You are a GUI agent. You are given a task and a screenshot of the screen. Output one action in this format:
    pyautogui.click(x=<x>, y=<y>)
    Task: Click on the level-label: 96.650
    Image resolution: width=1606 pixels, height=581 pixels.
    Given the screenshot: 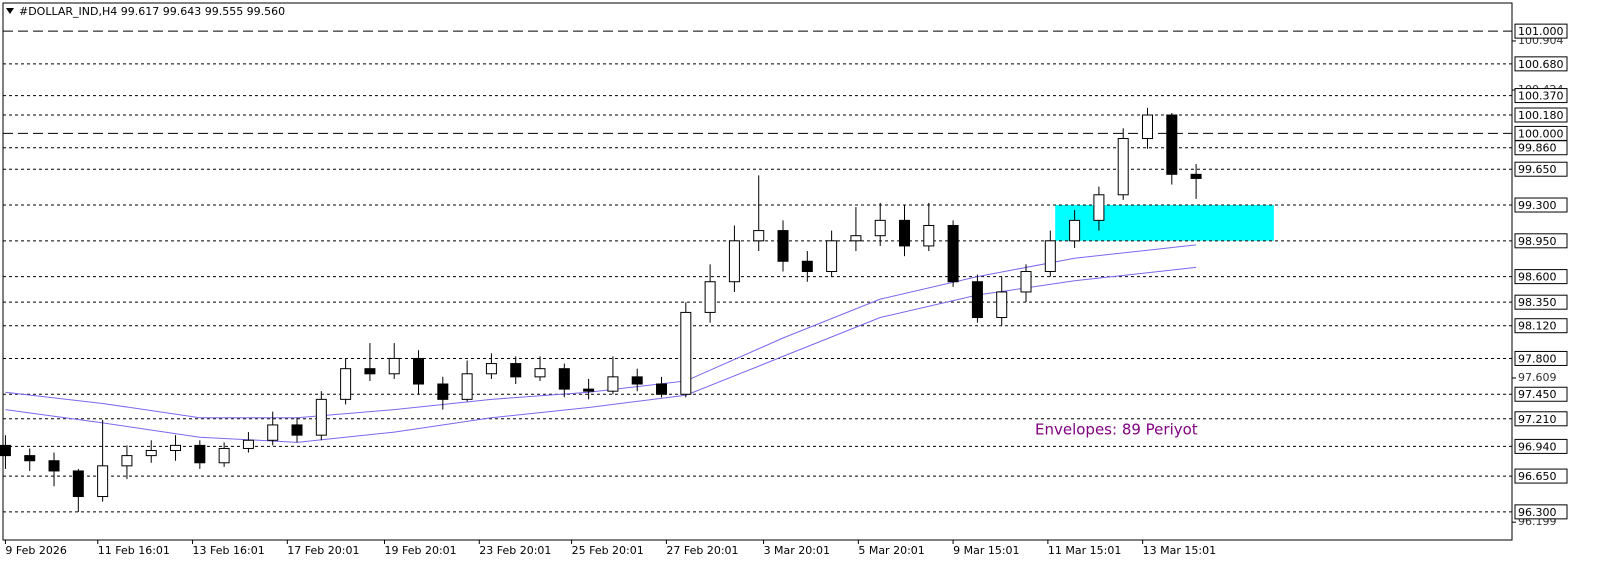 What is the action you would take?
    pyautogui.click(x=1537, y=476)
    